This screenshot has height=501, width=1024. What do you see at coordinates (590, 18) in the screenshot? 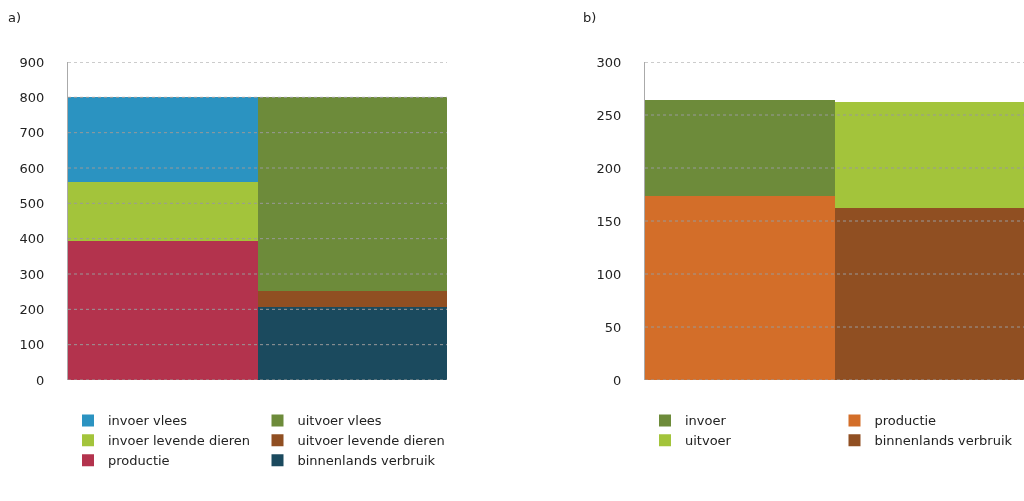
I see `chart-title: b)` at bounding box center [590, 18].